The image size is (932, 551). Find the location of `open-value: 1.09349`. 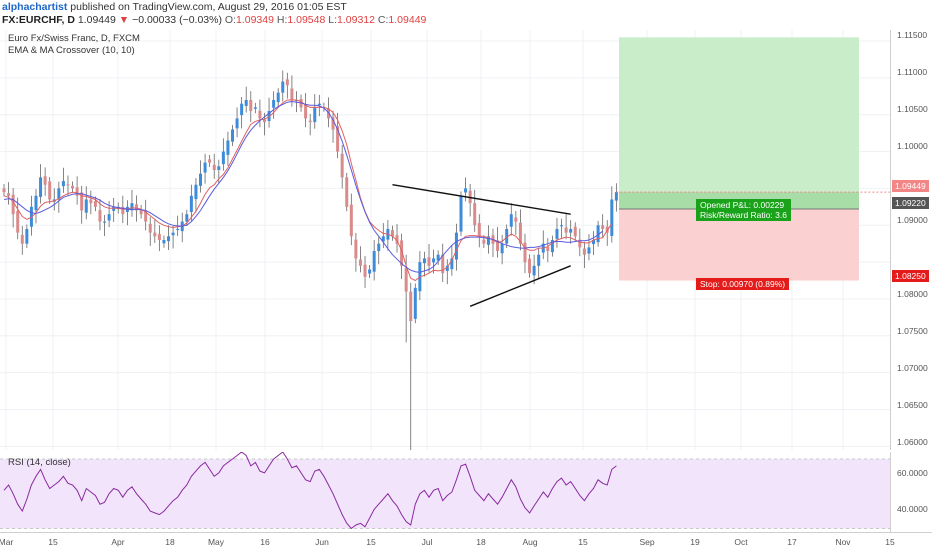

open-value: 1.09349 is located at coordinates (254, 20).